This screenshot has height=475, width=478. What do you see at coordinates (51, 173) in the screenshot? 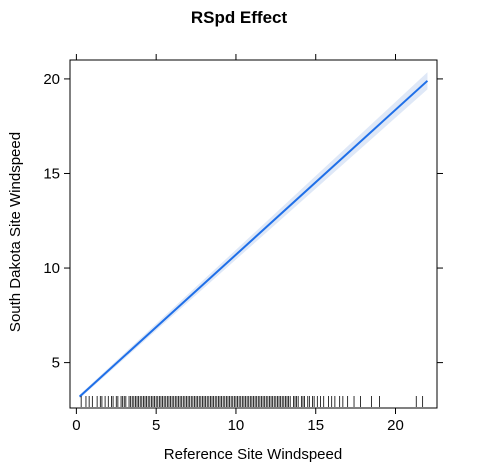
I see `y-tick-label: 15` at bounding box center [51, 173].